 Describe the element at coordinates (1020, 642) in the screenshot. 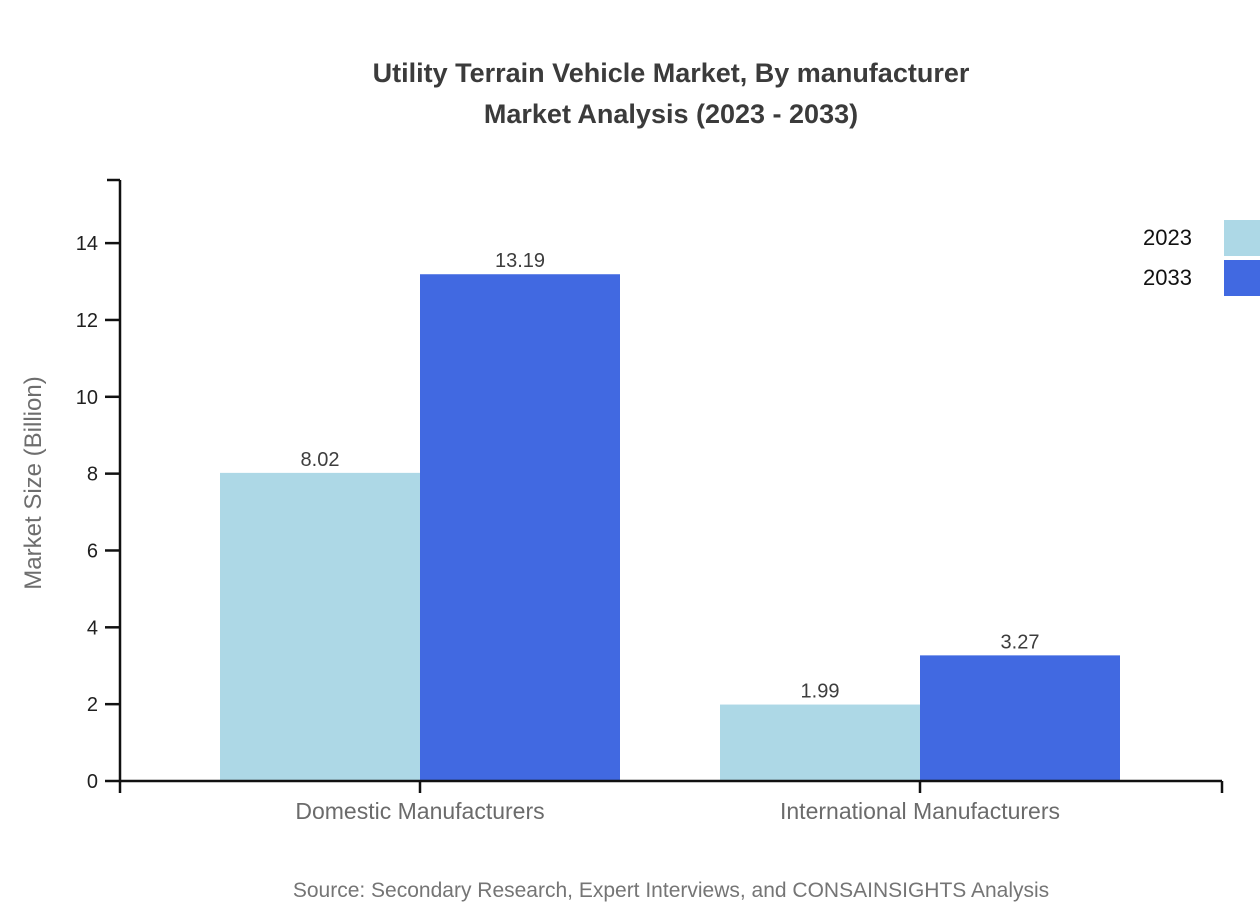

I see `bar-value-label: 3.27` at that location.